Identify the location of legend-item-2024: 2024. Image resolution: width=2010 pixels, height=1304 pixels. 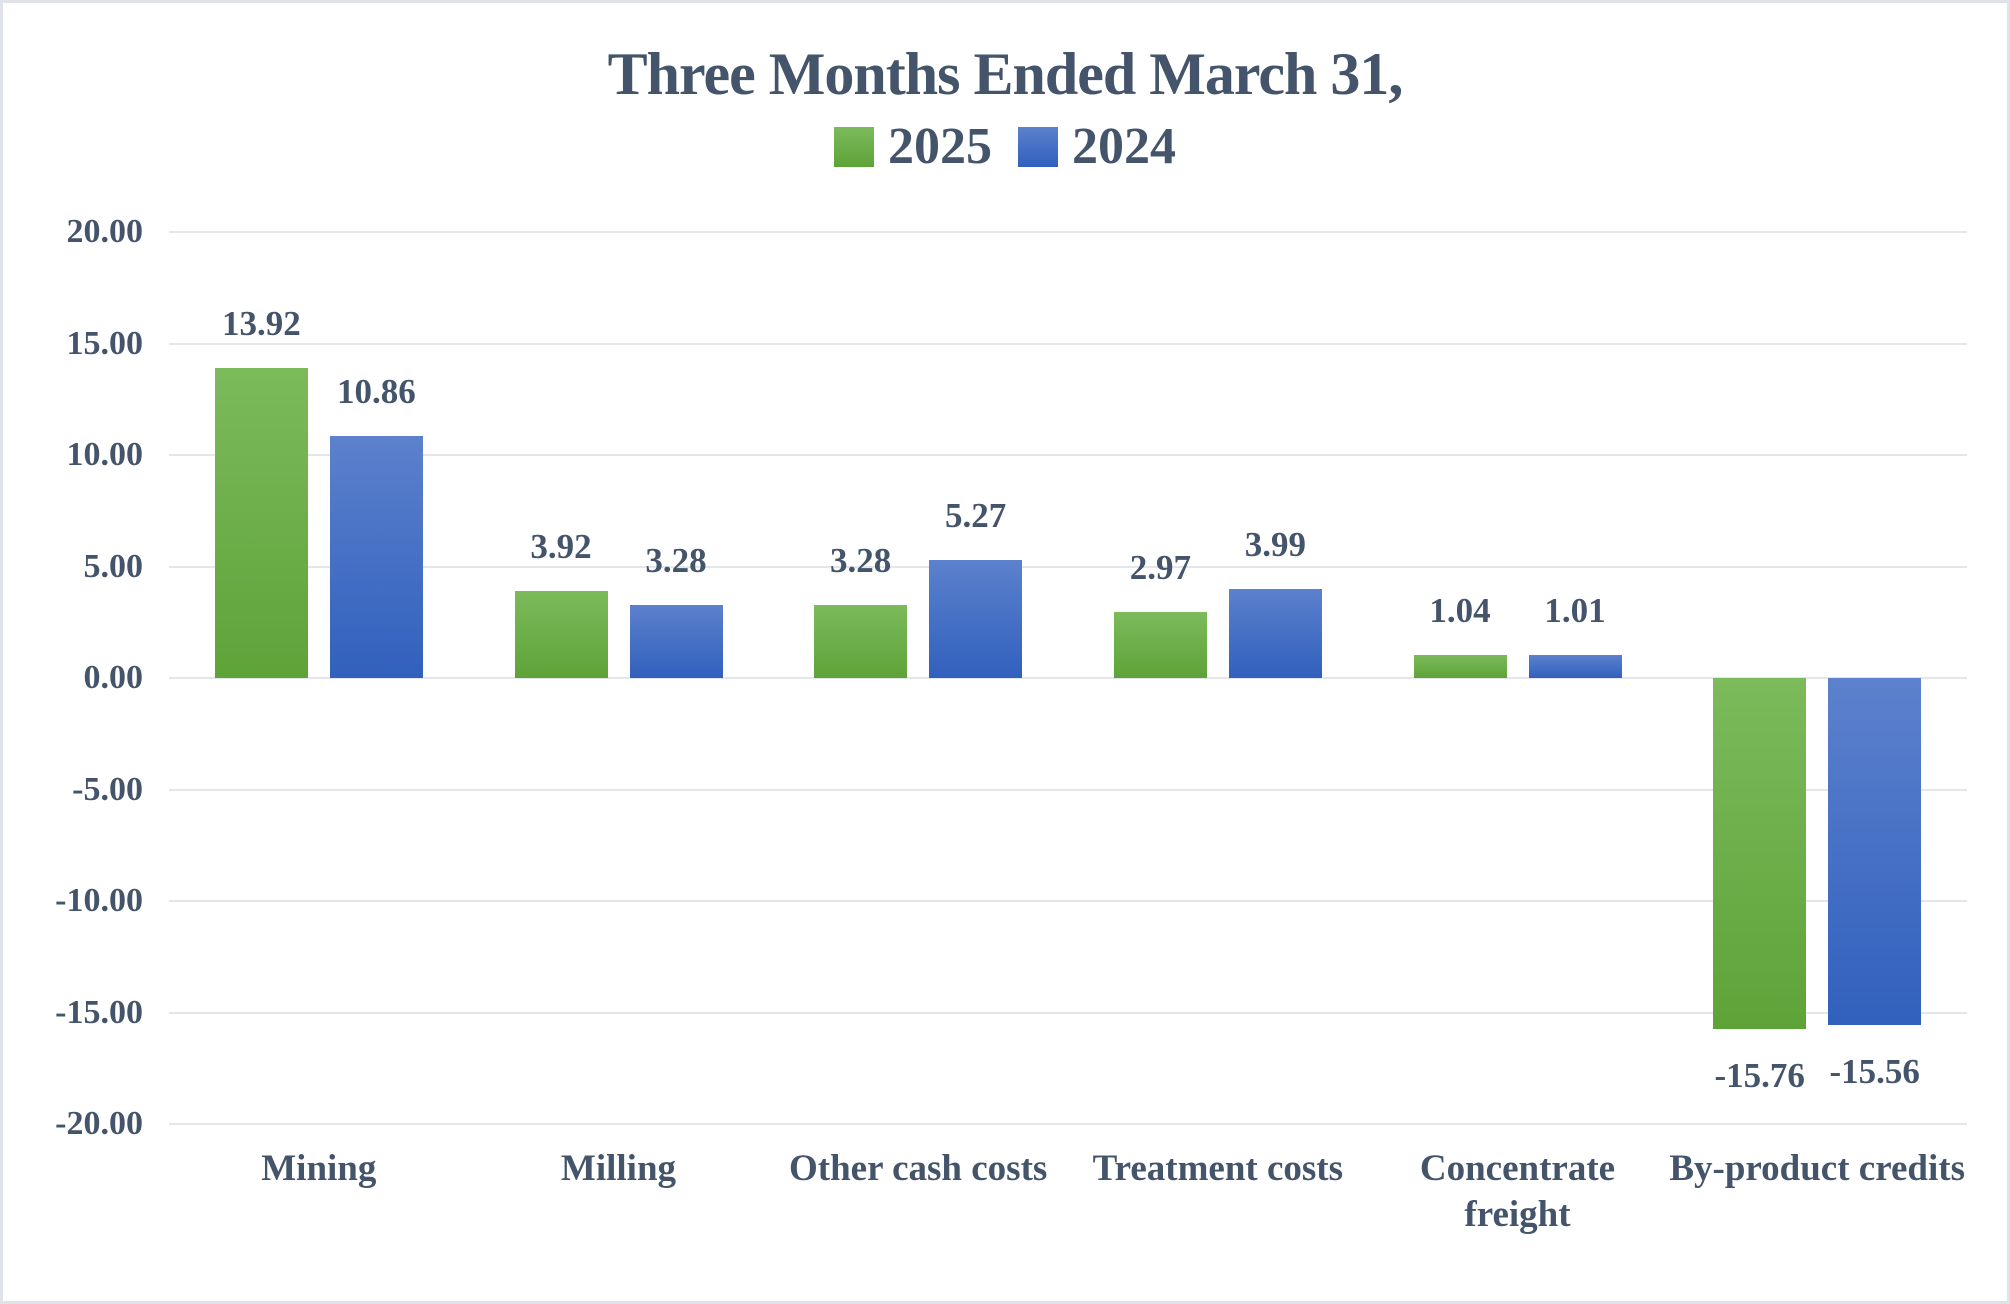
(1097, 147).